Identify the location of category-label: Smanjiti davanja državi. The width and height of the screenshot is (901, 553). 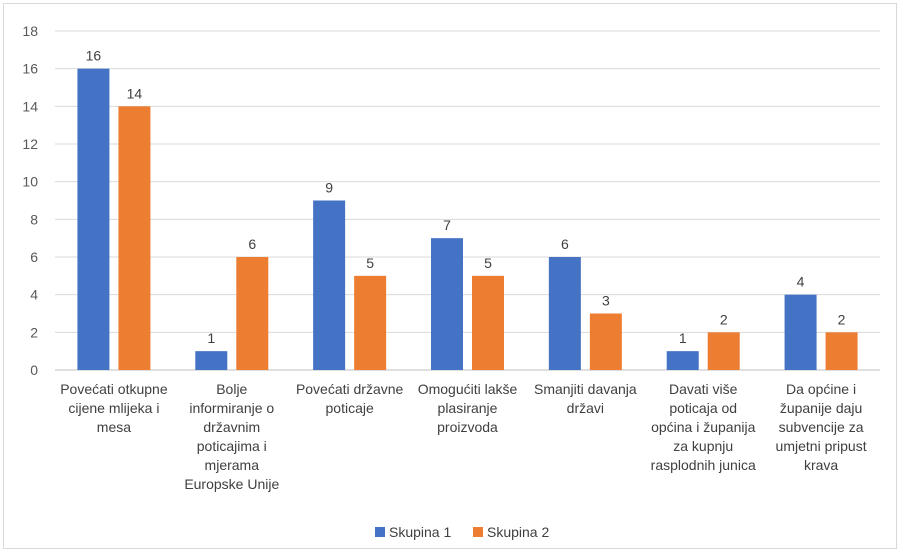
(585, 398).